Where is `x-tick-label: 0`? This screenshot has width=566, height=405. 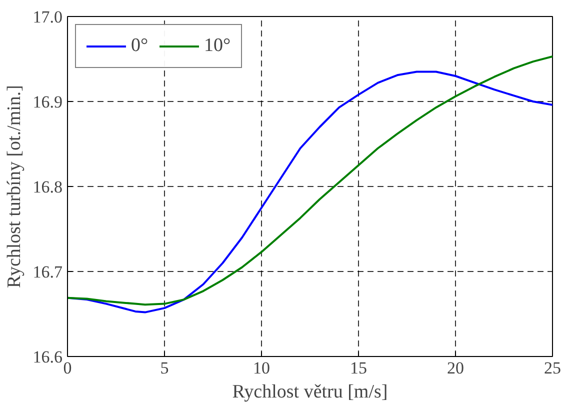 x-tick-label: 0 is located at coordinates (67, 368).